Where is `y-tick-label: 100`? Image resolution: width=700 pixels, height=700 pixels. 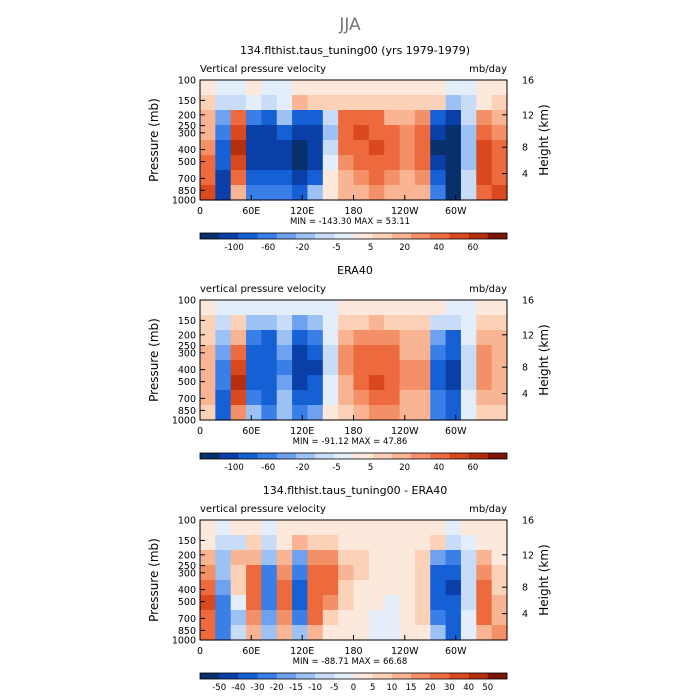 y-tick-label: 100 is located at coordinates (187, 81).